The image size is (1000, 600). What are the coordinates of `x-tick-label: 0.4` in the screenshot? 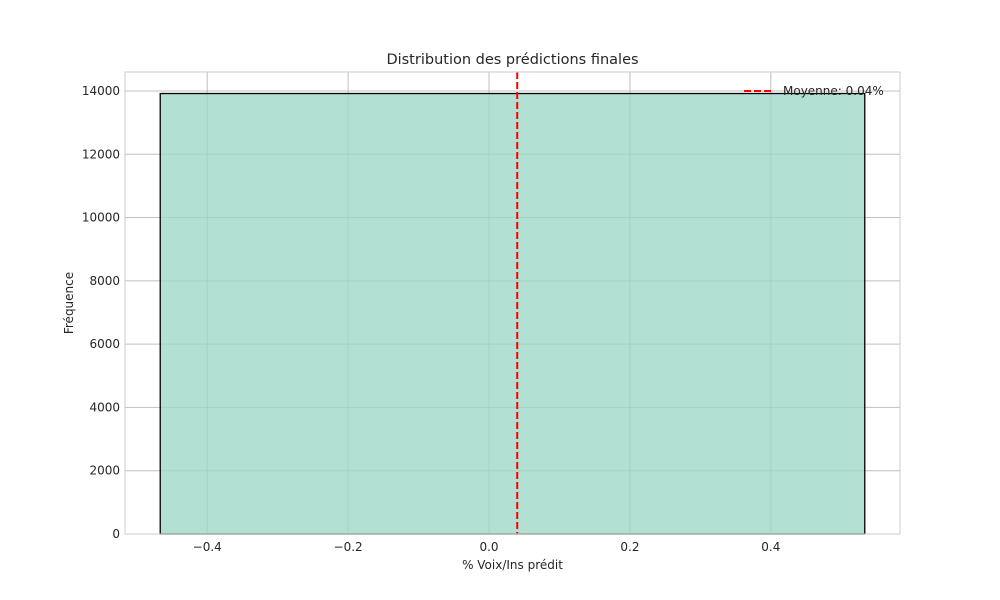 It's located at (770, 547).